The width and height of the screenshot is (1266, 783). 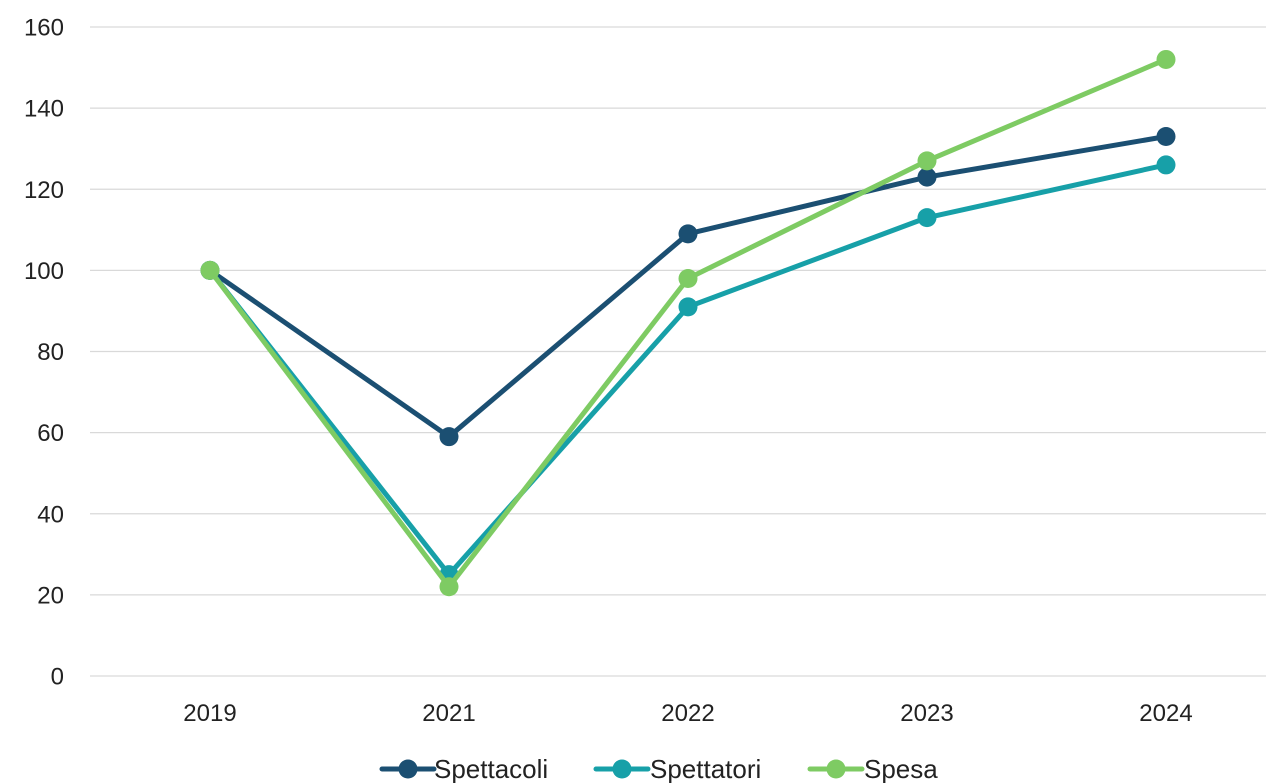 I want to click on x-axis-ticks: 2019 2021 2022 2023 2024, so click(x=687, y=713).